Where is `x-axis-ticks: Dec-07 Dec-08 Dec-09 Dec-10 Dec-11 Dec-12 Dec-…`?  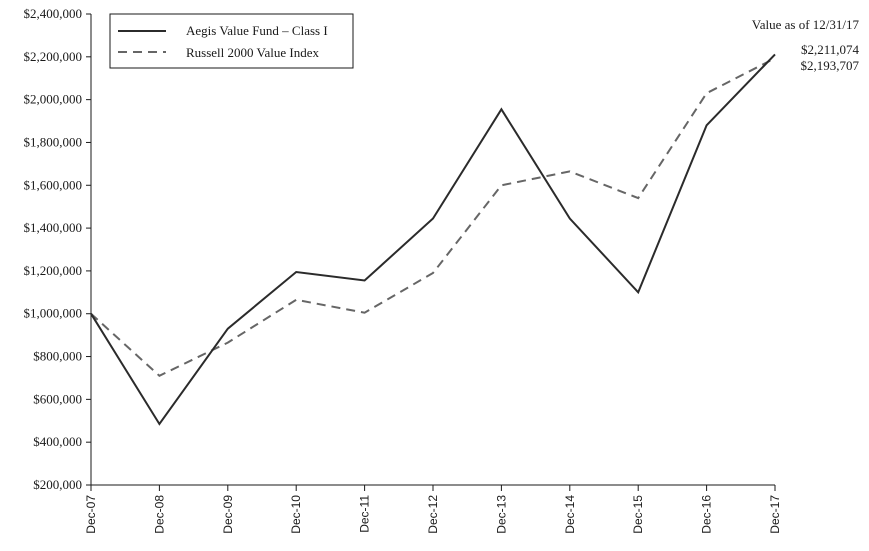
x-axis-ticks: Dec-07 Dec-08 Dec-09 Dec-10 Dec-11 Dec-12 Dec-… is located at coordinates (433, 509).